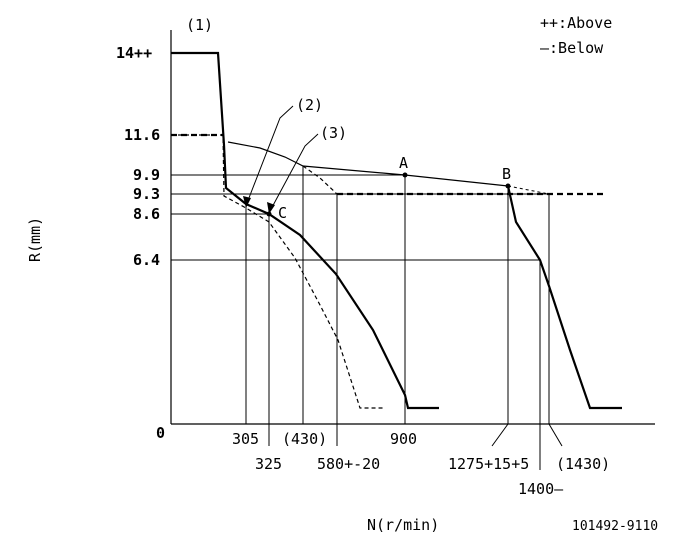 The height and width of the screenshot is (549, 681). What do you see at coordinates (564, 297) in the screenshot?
I see `curve-right-droop` at bounding box center [564, 297].